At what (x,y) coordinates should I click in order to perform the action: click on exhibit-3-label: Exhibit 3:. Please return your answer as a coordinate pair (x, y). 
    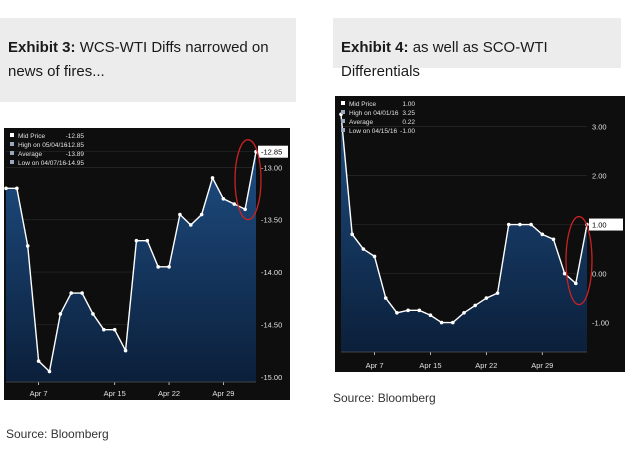
    Looking at the image, I should click on (42, 47).